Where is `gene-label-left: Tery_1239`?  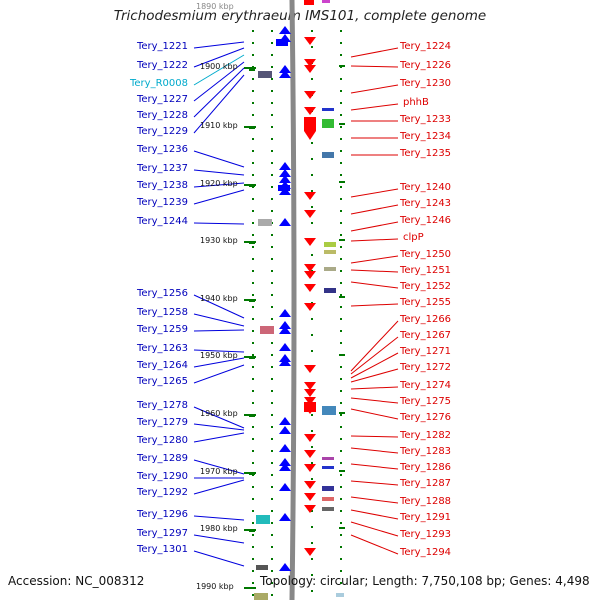
gene-label-left: Tery_1239 is located at coordinates (162, 202).